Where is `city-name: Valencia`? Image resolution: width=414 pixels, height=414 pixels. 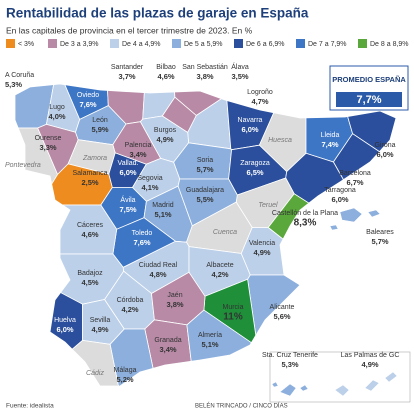 city-name: Valencia is located at coordinates (262, 243).